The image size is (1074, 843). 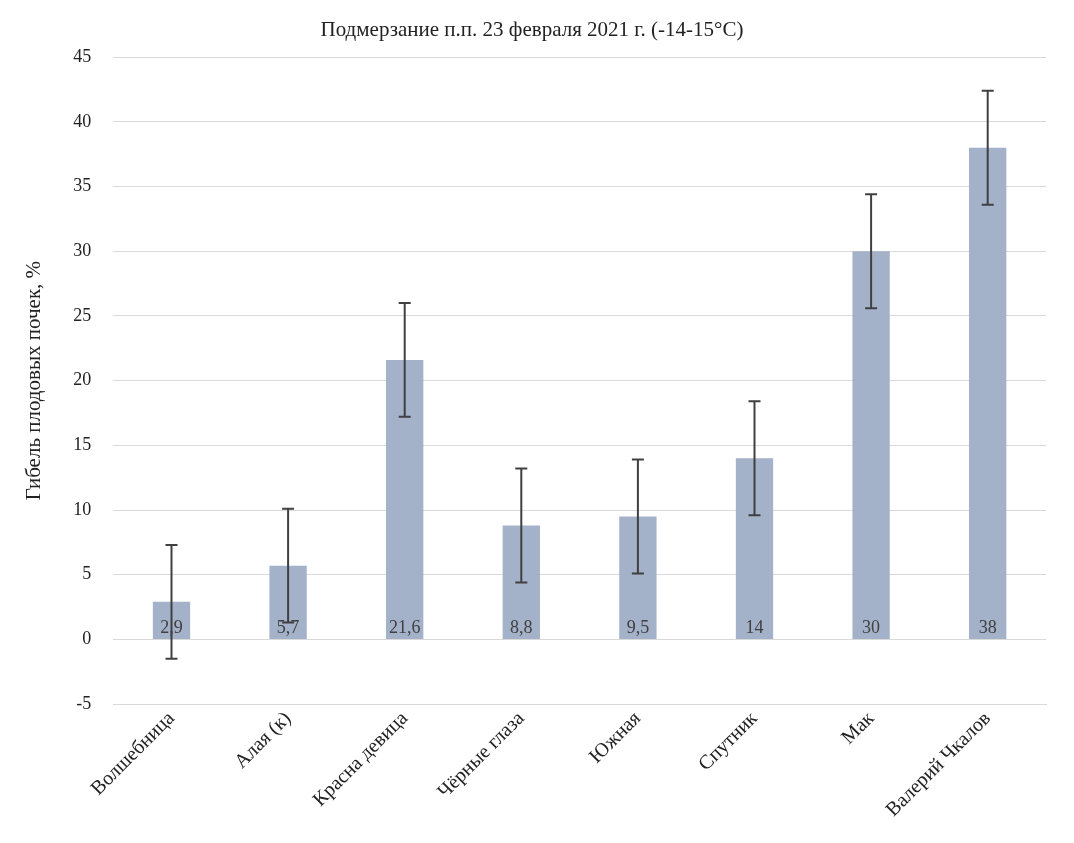 I want to click on data-label: 14, so click(x=754, y=627).